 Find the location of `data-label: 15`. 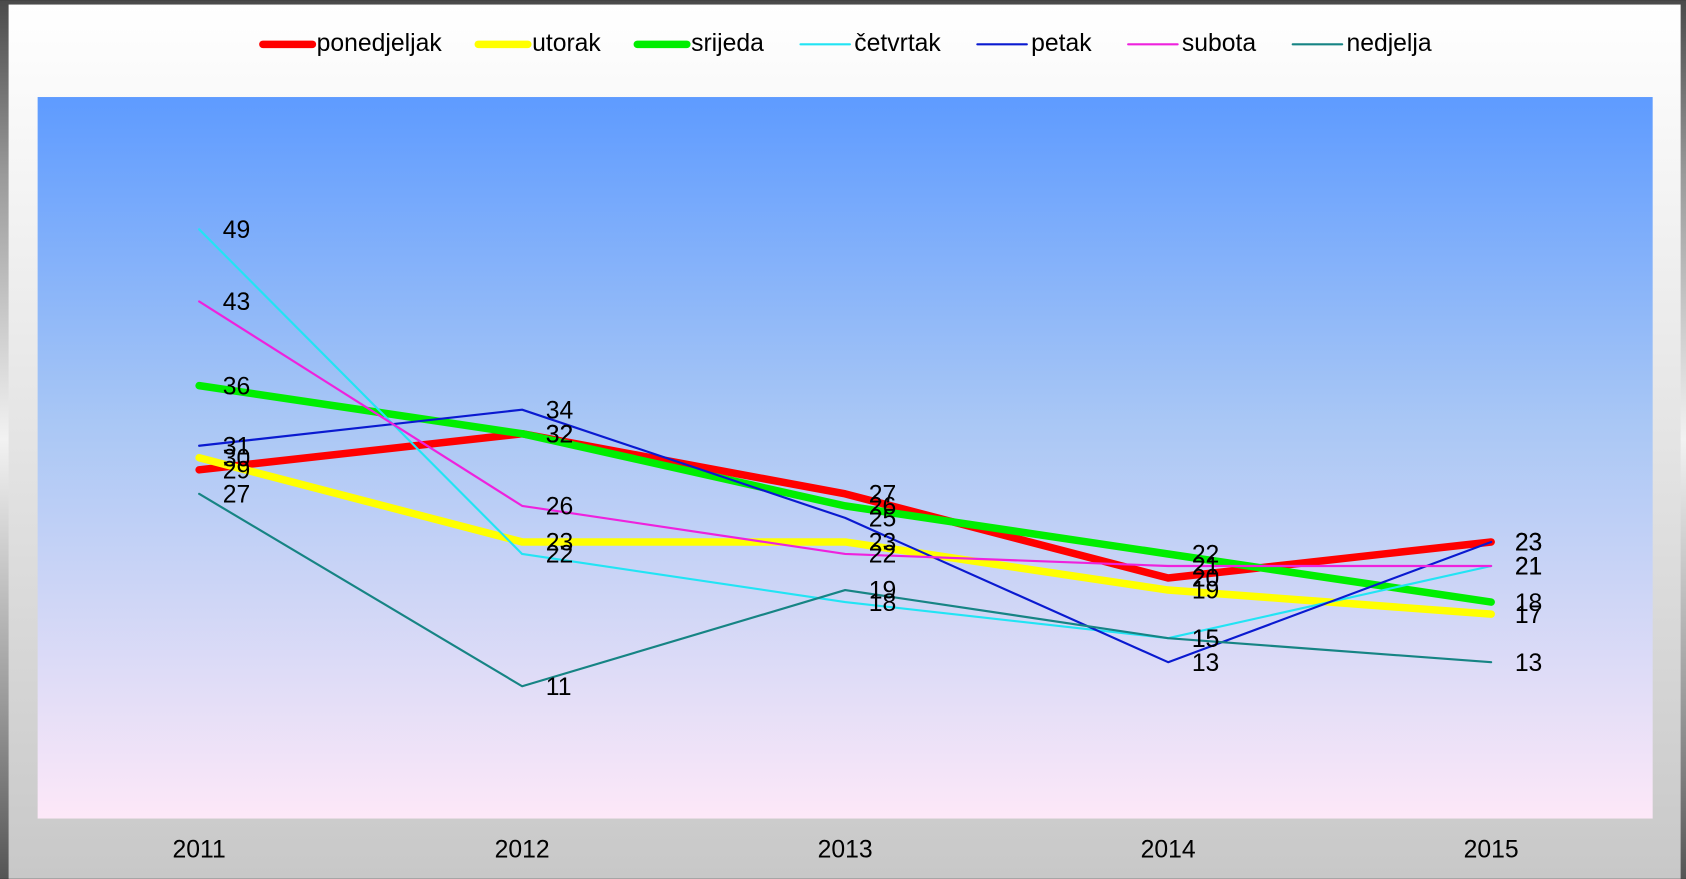

data-label: 15 is located at coordinates (1206, 639).